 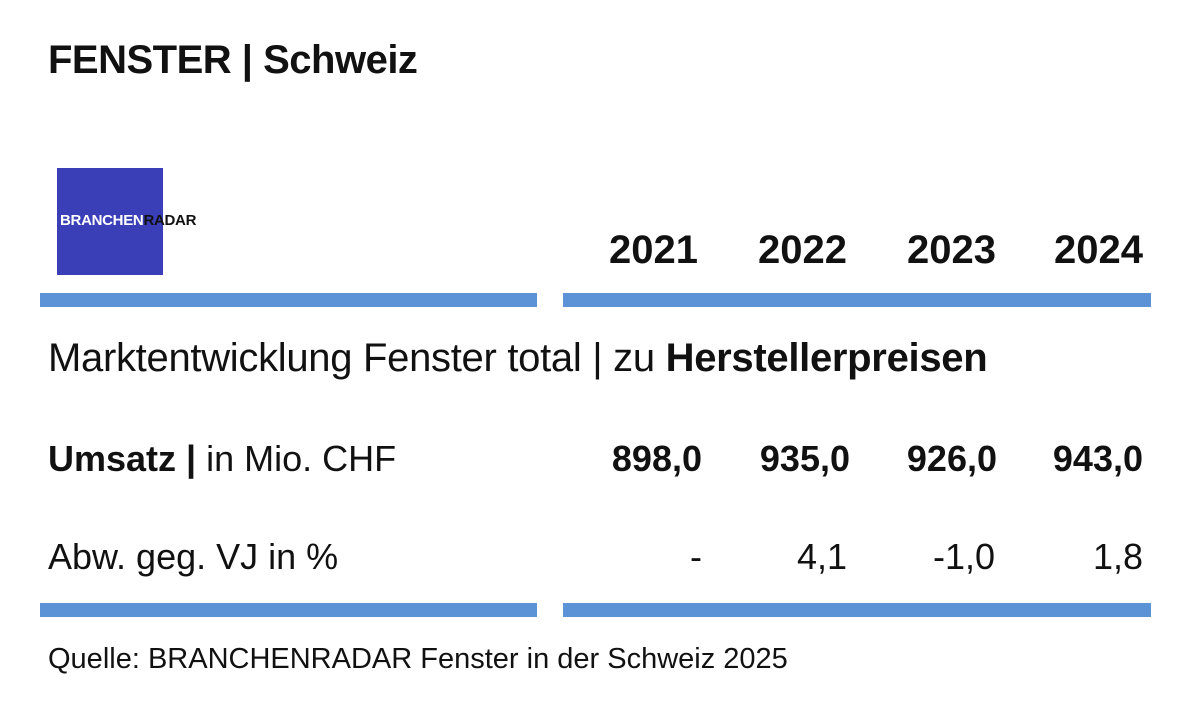 I want to click on row-label-umsatz-unit: in Mio. CHF, so click(x=296, y=458).